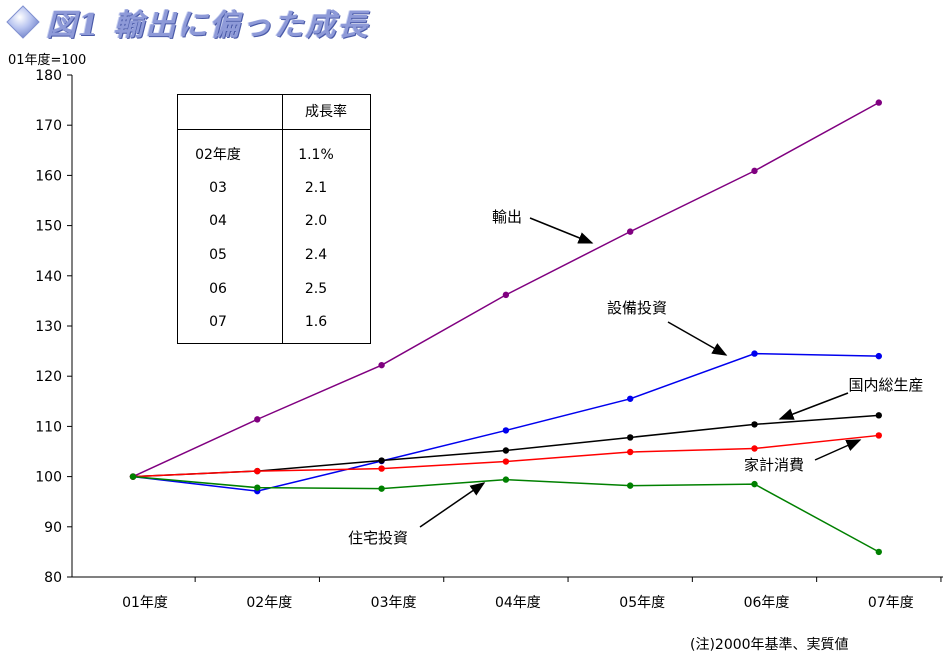 This screenshot has height=654, width=943. Describe the element at coordinates (53, 578) in the screenshot. I see `y-tick-label: 80` at that location.